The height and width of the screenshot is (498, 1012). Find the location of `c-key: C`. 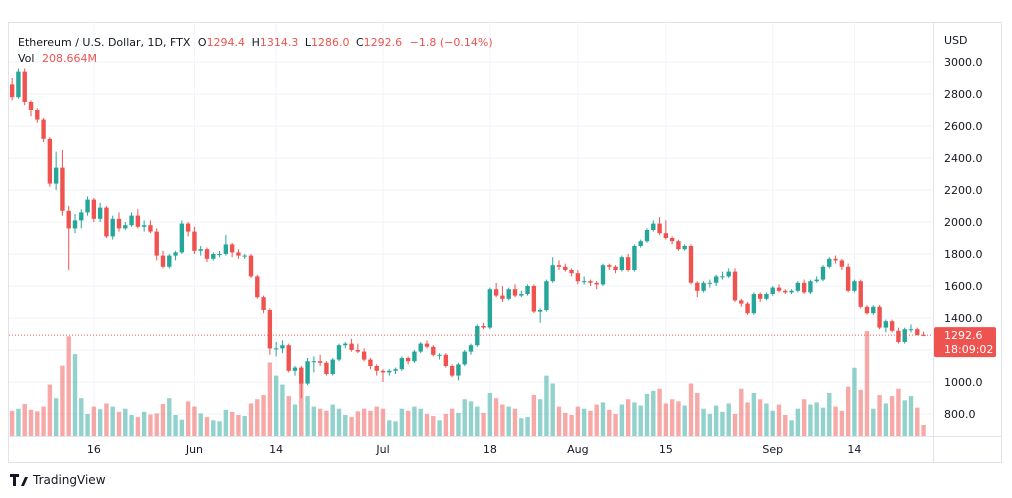

c-key: C is located at coordinates (360, 42).